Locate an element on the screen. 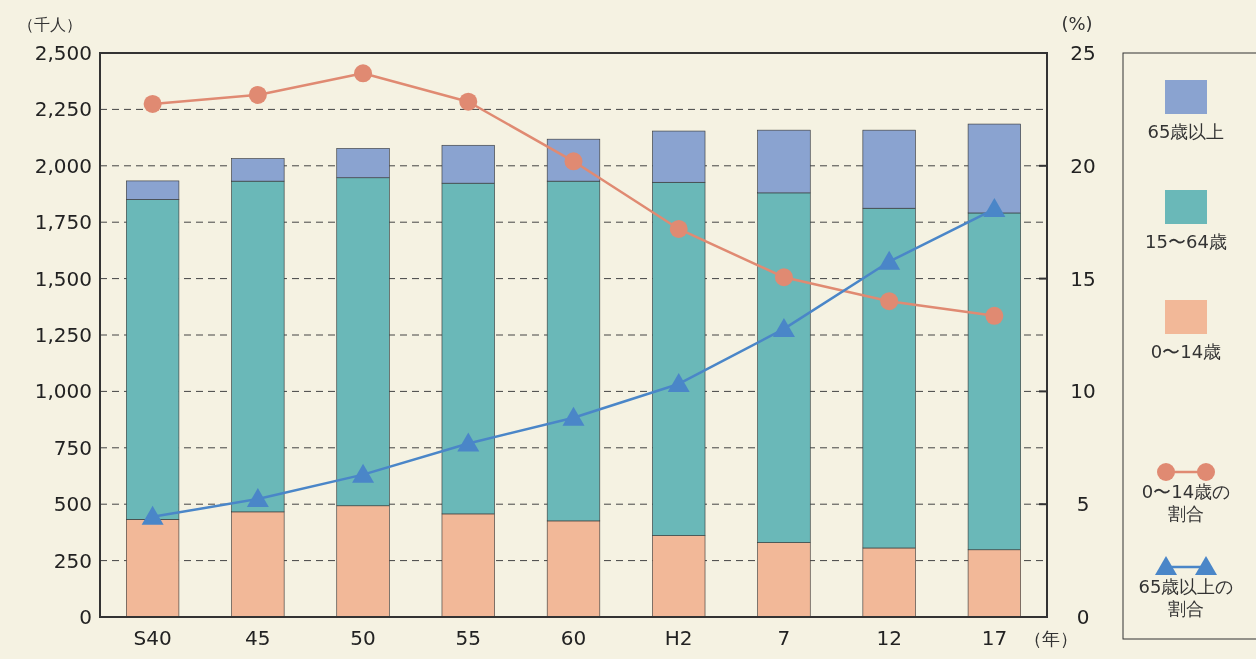 This screenshot has width=1256, height=659. legend-label: 0〜14歳 is located at coordinates (1186, 351).